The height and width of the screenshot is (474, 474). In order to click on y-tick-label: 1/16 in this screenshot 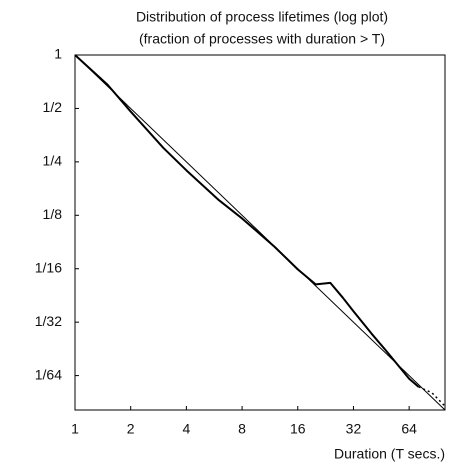, I will do `click(48, 267)`.